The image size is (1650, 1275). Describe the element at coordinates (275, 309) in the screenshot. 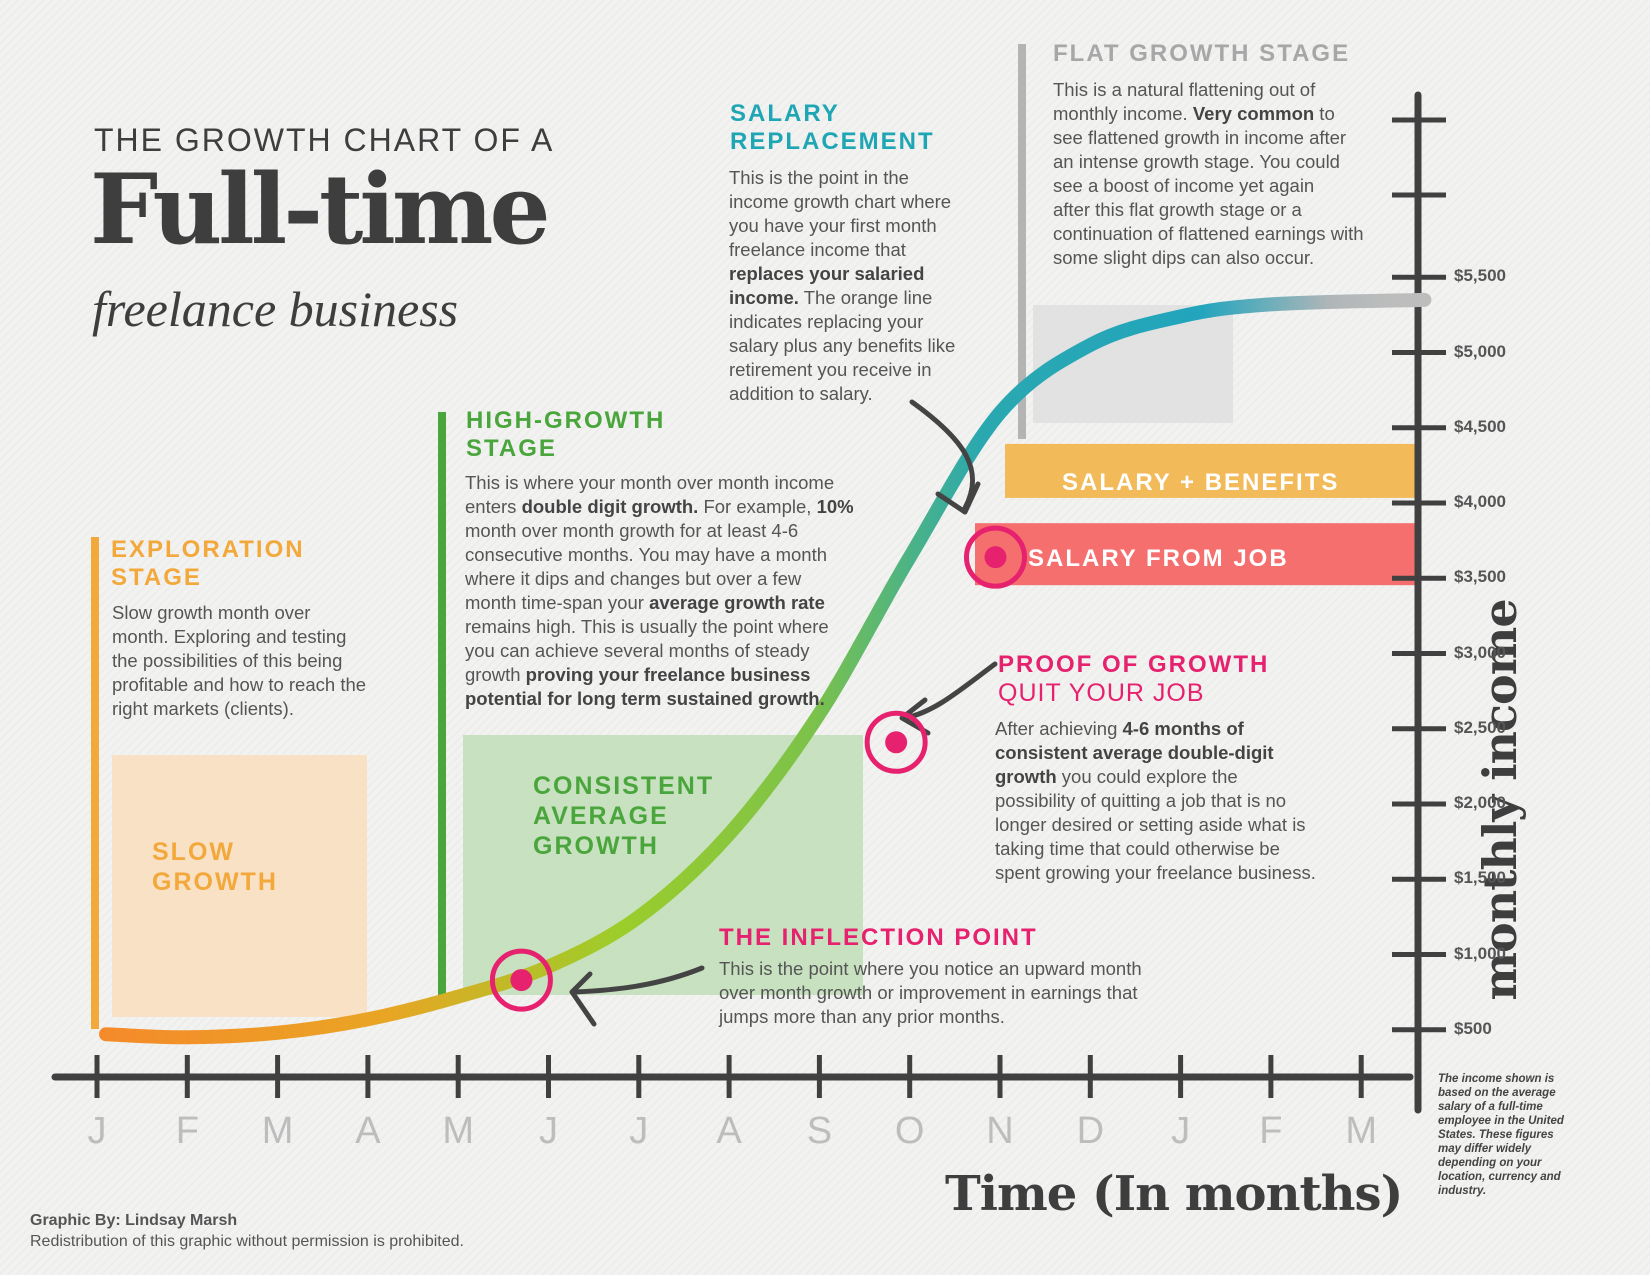

I see `title-subtitle: freelance business` at that location.